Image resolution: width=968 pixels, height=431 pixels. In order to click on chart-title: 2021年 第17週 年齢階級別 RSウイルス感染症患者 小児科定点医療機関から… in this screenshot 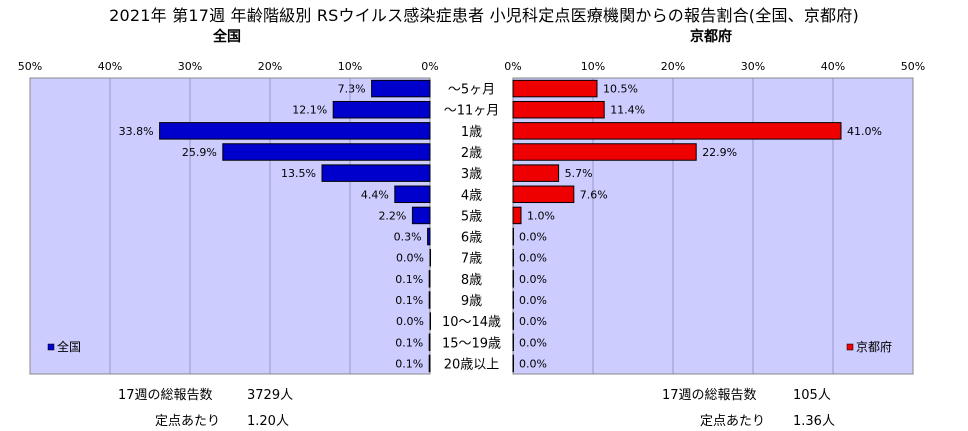, I will do `click(484, 15)`.